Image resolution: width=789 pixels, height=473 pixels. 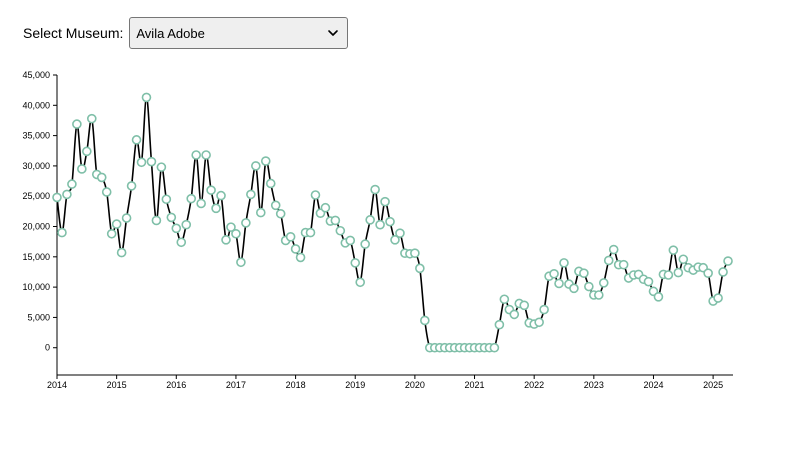 I want to click on x-tick-label: 2020, so click(x=415, y=385).